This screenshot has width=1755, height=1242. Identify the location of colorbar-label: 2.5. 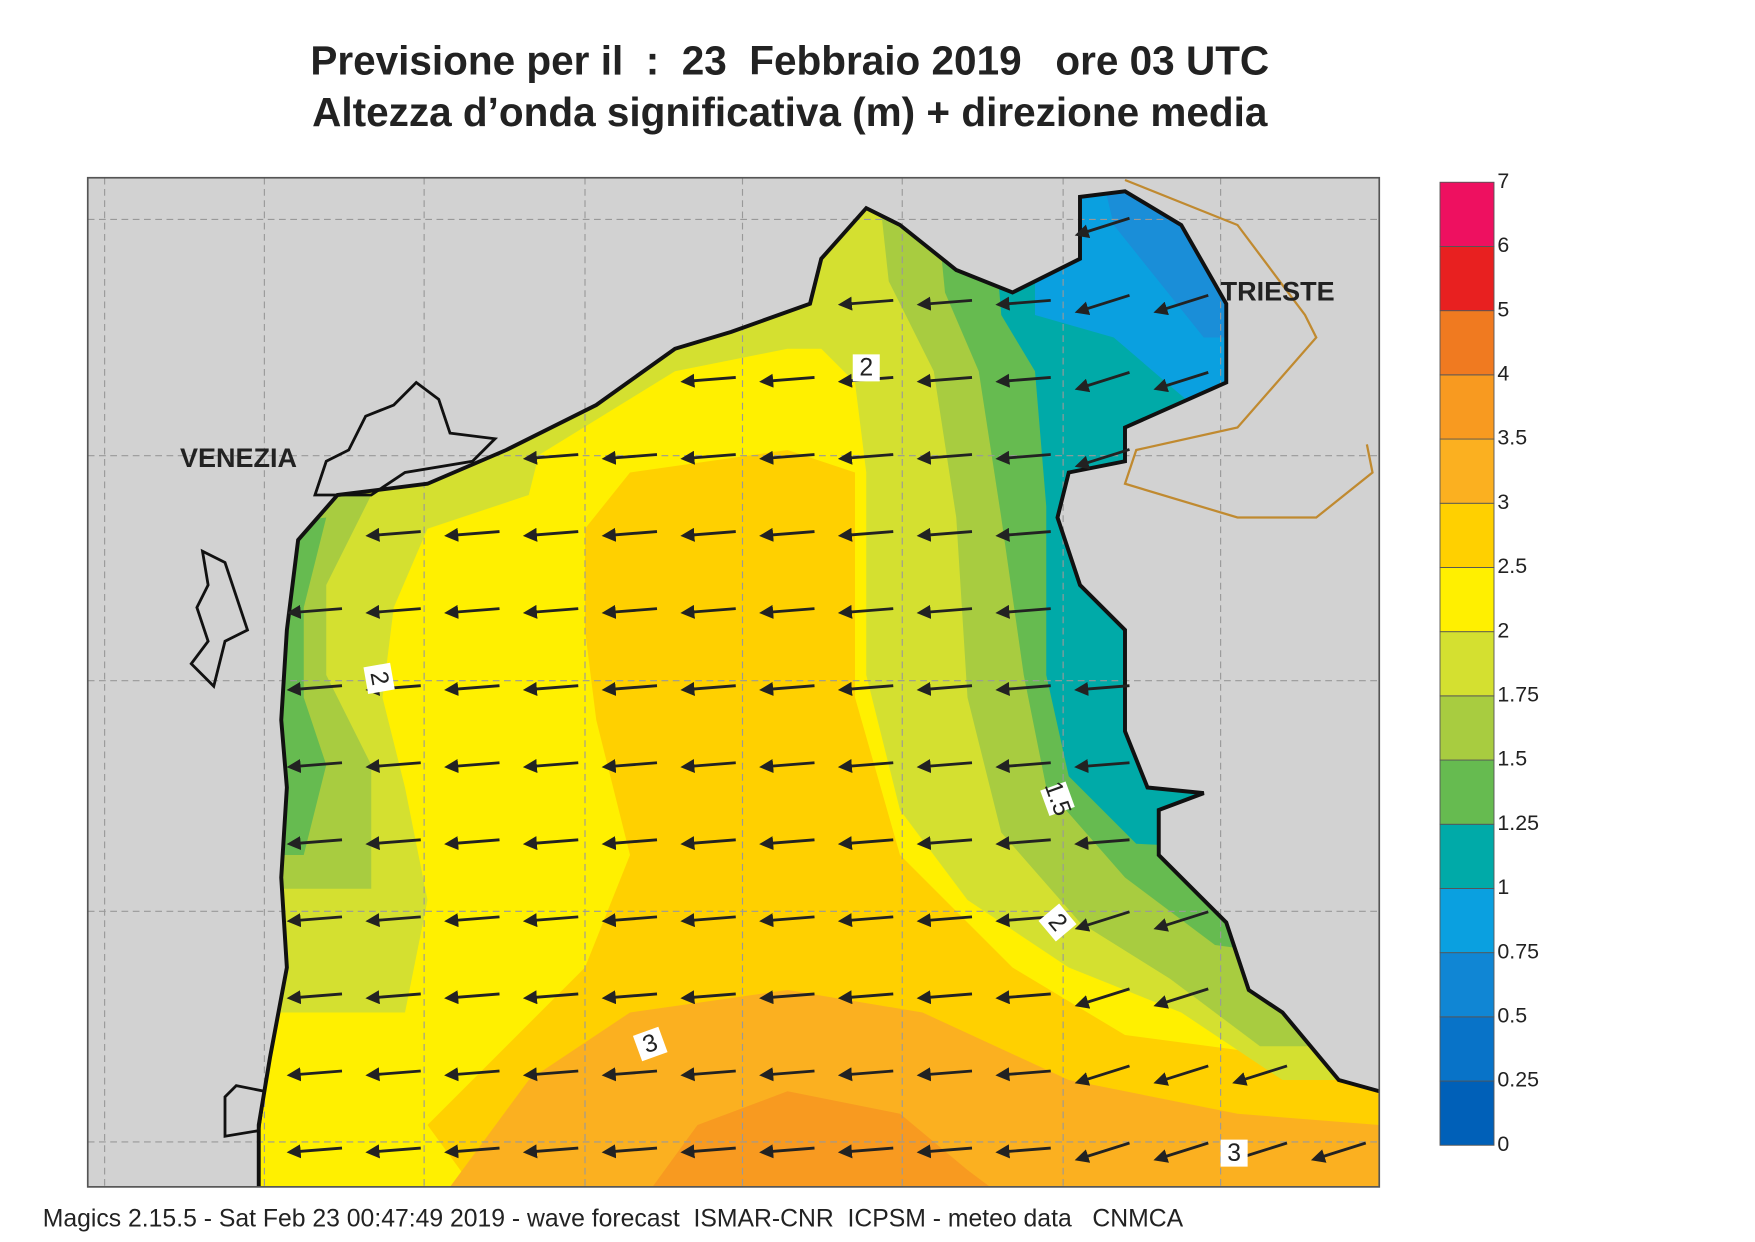
(1512, 566).